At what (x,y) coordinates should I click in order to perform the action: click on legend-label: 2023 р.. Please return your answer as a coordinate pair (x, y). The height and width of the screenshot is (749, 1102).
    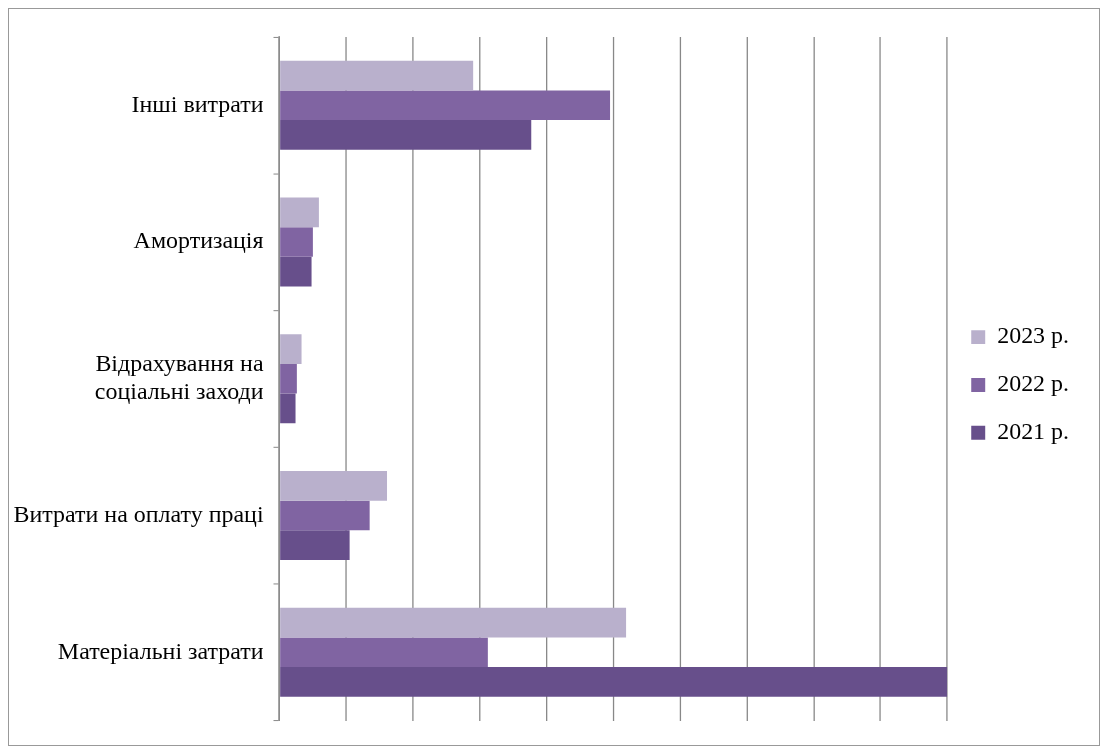
    Looking at the image, I should click on (1033, 335).